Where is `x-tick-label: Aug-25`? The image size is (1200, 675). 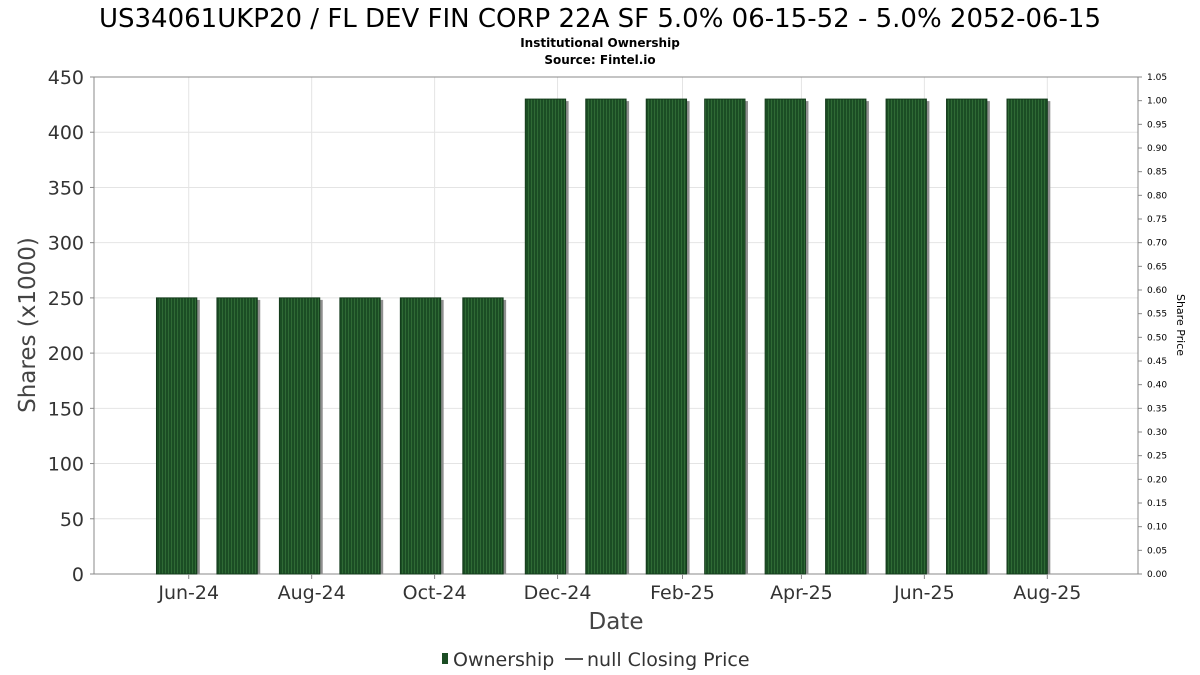
x-tick-label: Aug-25 is located at coordinates (1047, 593).